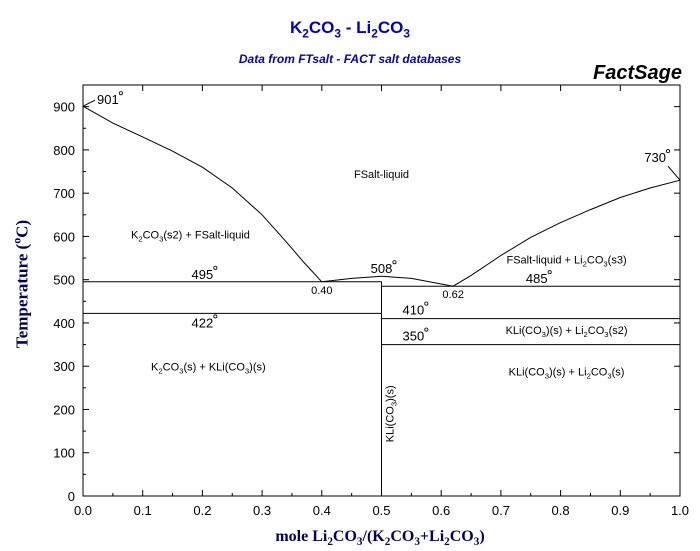 This screenshot has width=700, height=551. Describe the element at coordinates (655, 157) in the screenshot. I see `temperature-label: 730` at that location.